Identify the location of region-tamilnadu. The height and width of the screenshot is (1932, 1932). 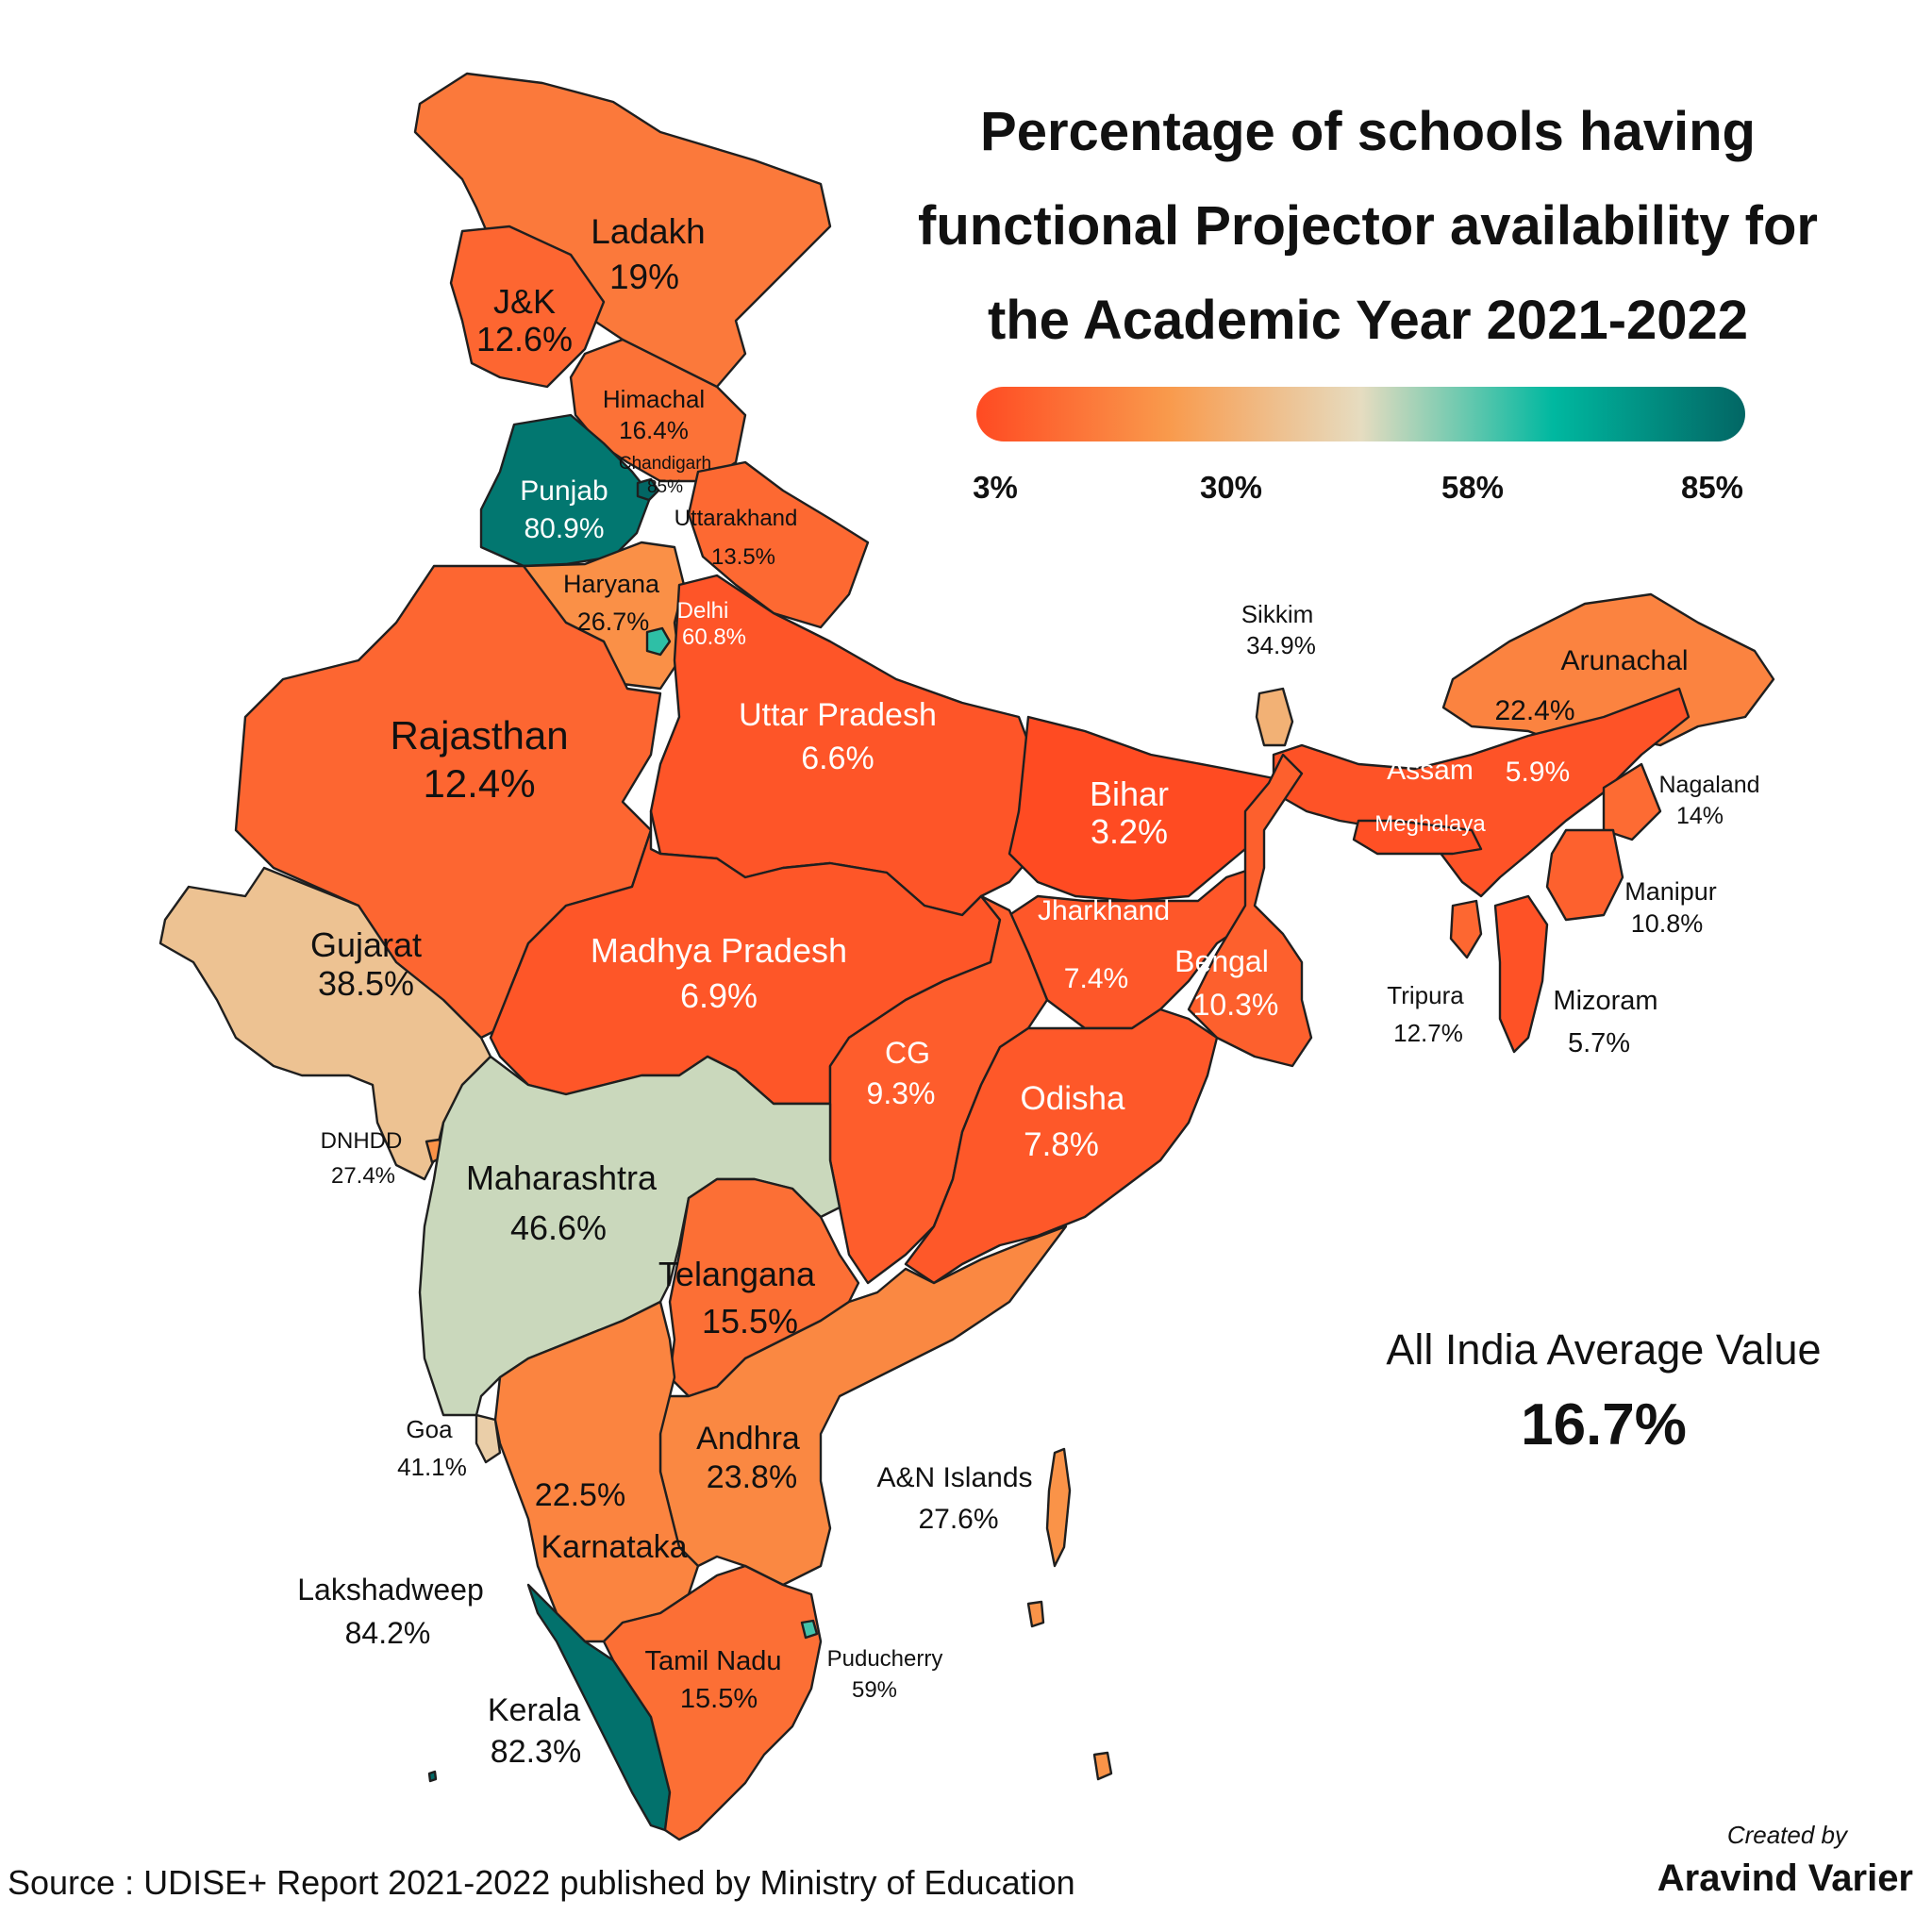
(713, 1702).